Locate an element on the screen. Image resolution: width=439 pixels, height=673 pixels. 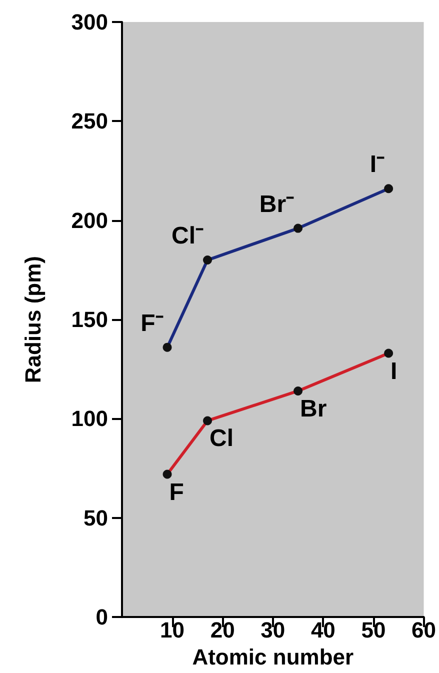
annotation: F⁻ is located at coordinates (152, 323).